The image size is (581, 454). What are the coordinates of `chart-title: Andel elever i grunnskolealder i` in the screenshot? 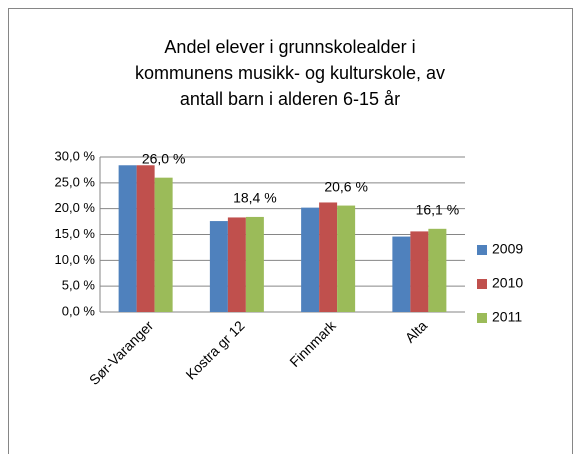 It's located at (289, 47).